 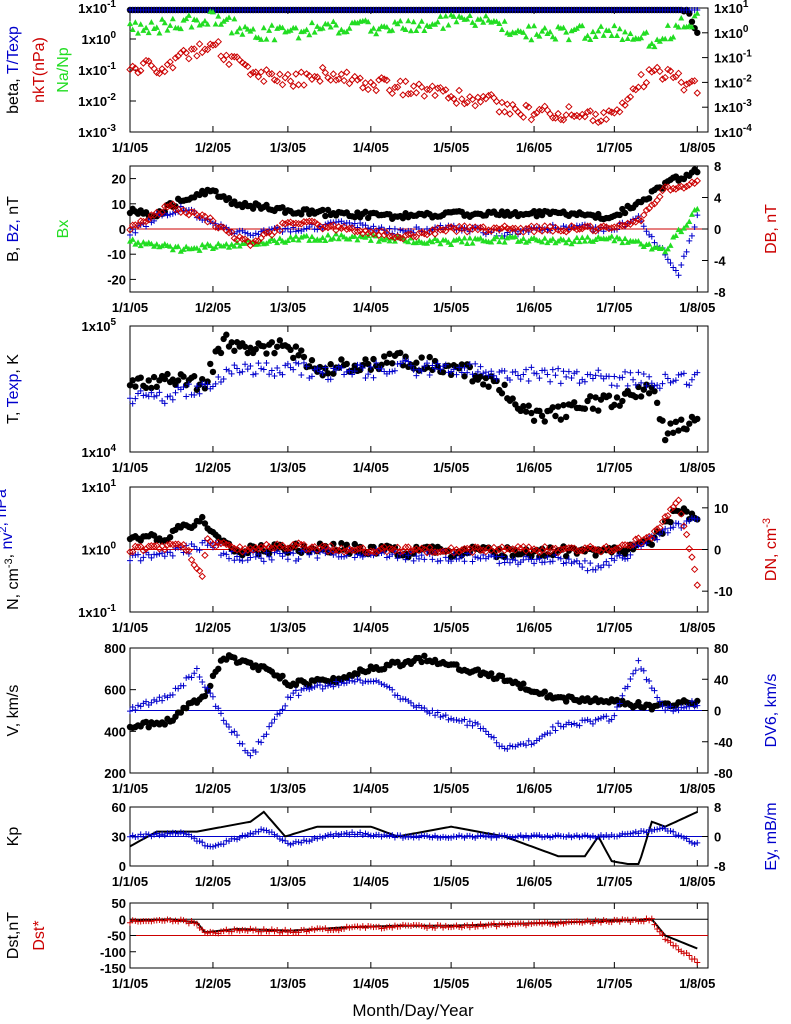 What do you see at coordinates (113, 322) in the screenshot?
I see `y-tick-exponent: 5` at bounding box center [113, 322].